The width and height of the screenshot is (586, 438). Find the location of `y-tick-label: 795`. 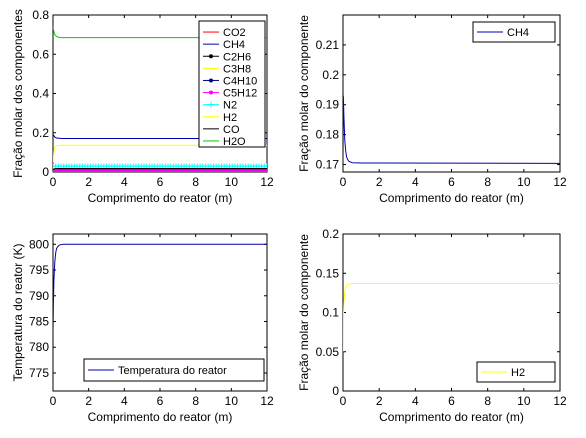

y-tick-label: 795 is located at coordinates (39, 270).